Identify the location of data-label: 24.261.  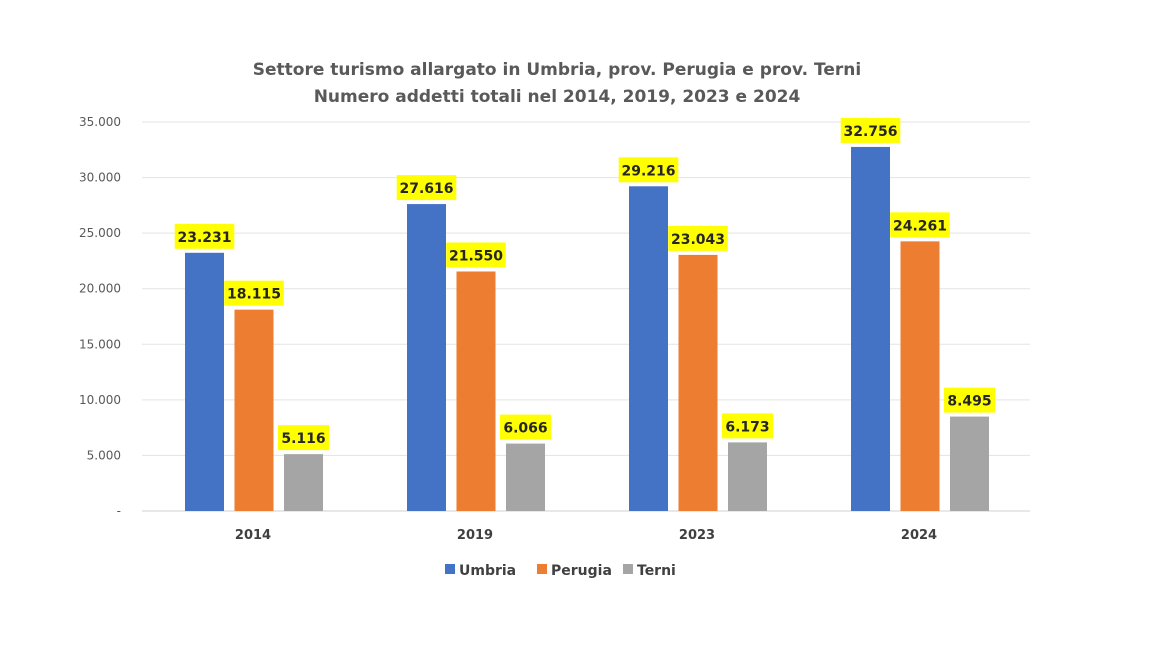
(920, 226).